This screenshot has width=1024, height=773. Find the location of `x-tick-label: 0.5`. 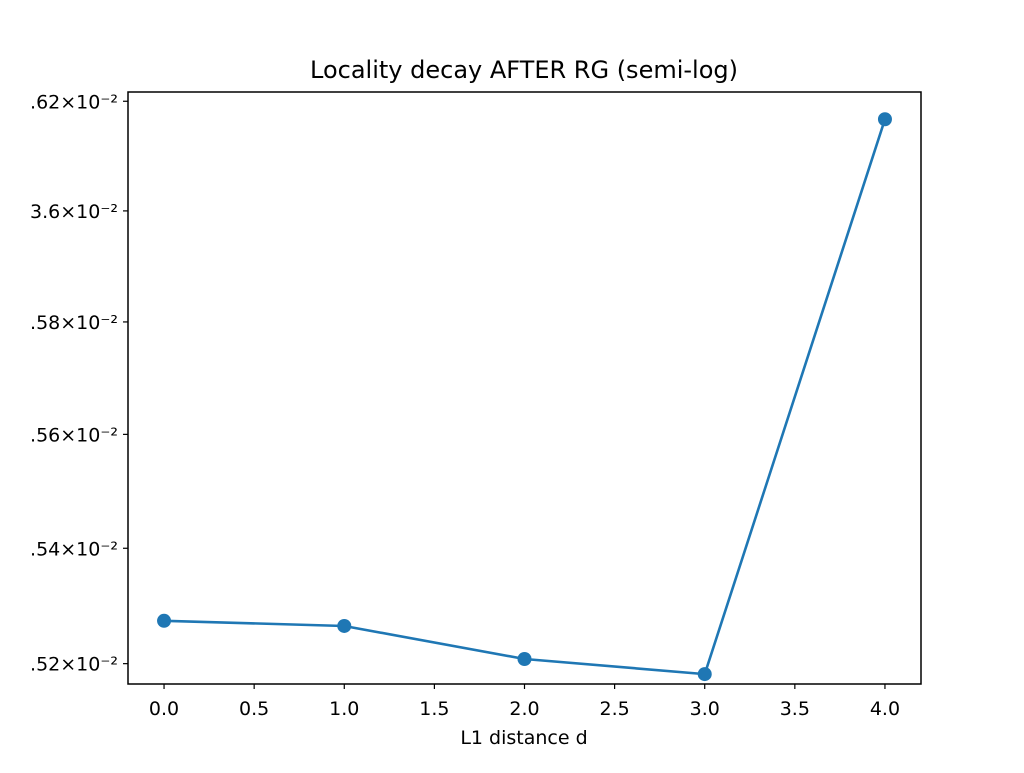

x-tick-label: 0.5 is located at coordinates (254, 709).